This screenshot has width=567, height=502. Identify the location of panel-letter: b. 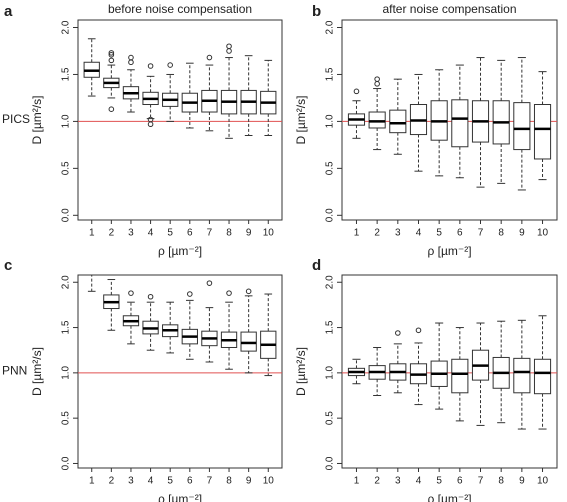
(316, 11).